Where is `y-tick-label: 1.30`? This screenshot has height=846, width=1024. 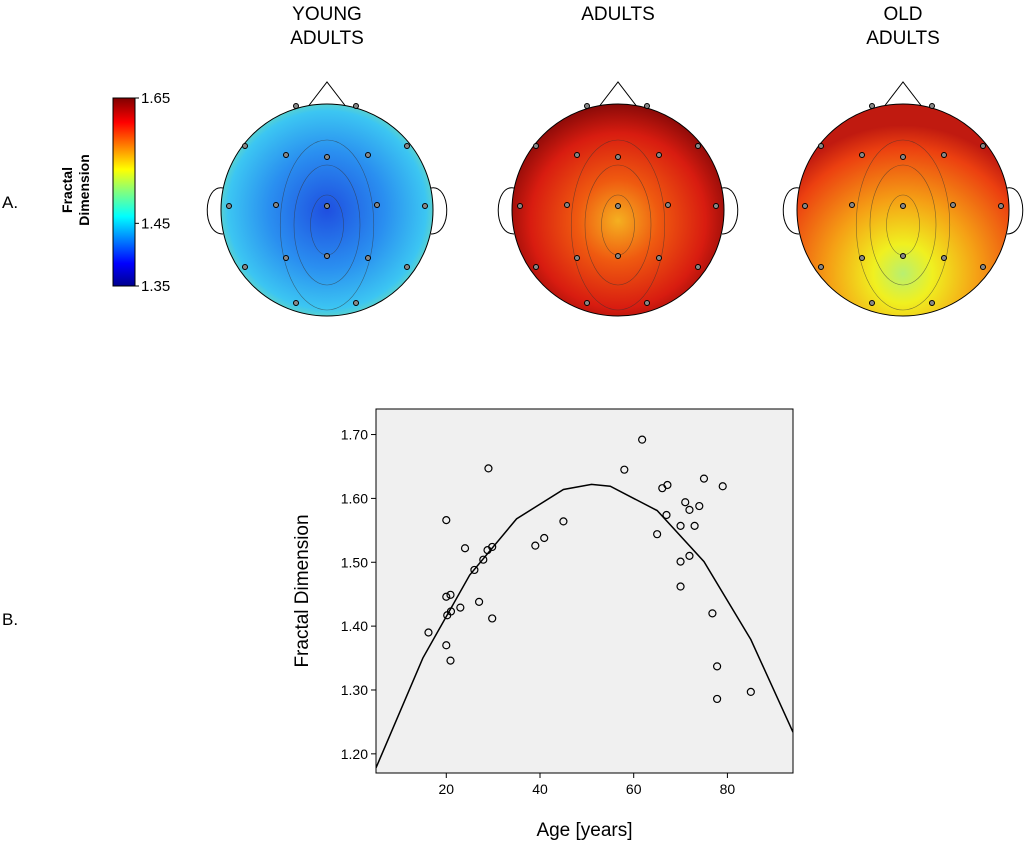 y-tick-label: 1.30 is located at coordinates (354, 690).